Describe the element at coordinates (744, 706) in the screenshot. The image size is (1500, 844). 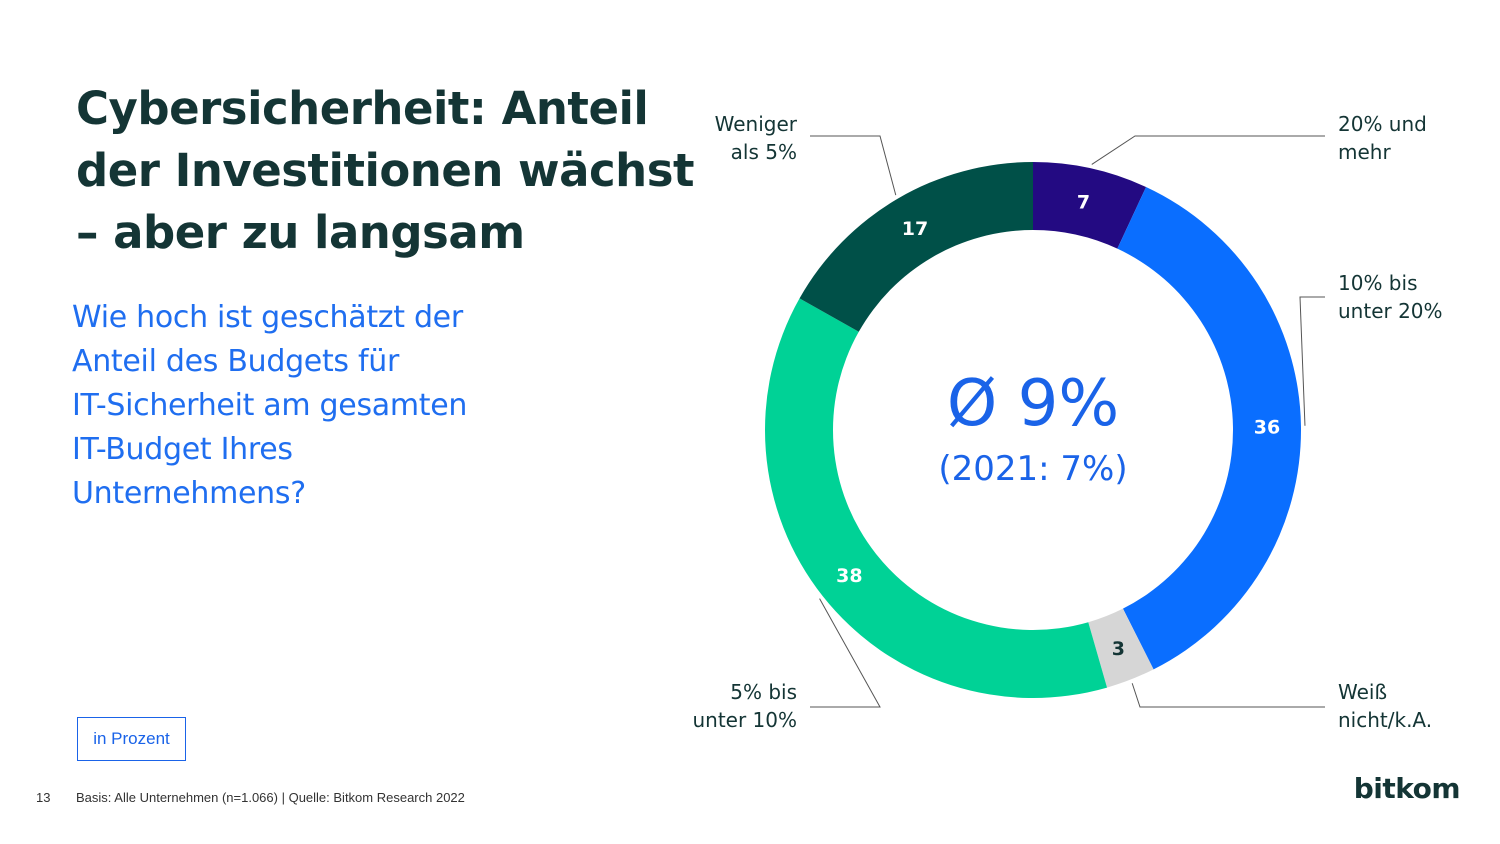
I see `slice-category-label: 5% bis unter 10%` at that location.